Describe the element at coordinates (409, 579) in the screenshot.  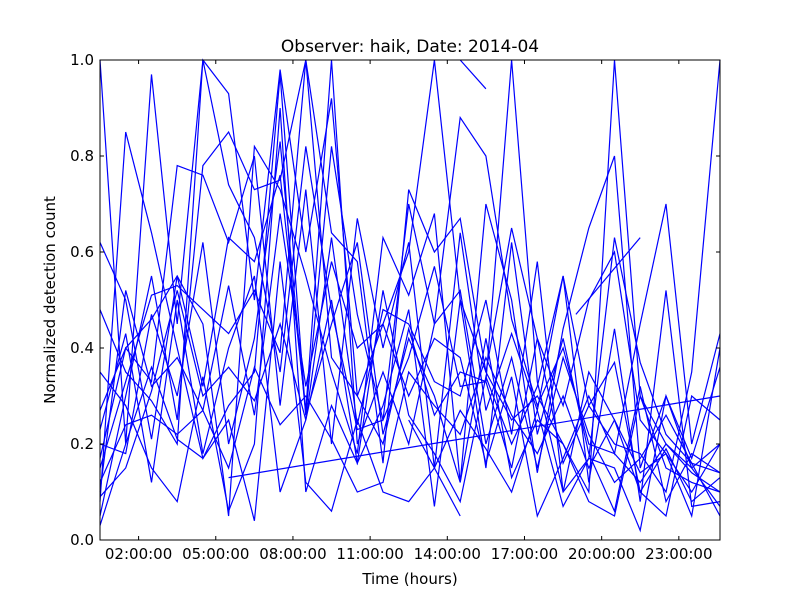
I see `x-axis-label: Time (hours)` at that location.